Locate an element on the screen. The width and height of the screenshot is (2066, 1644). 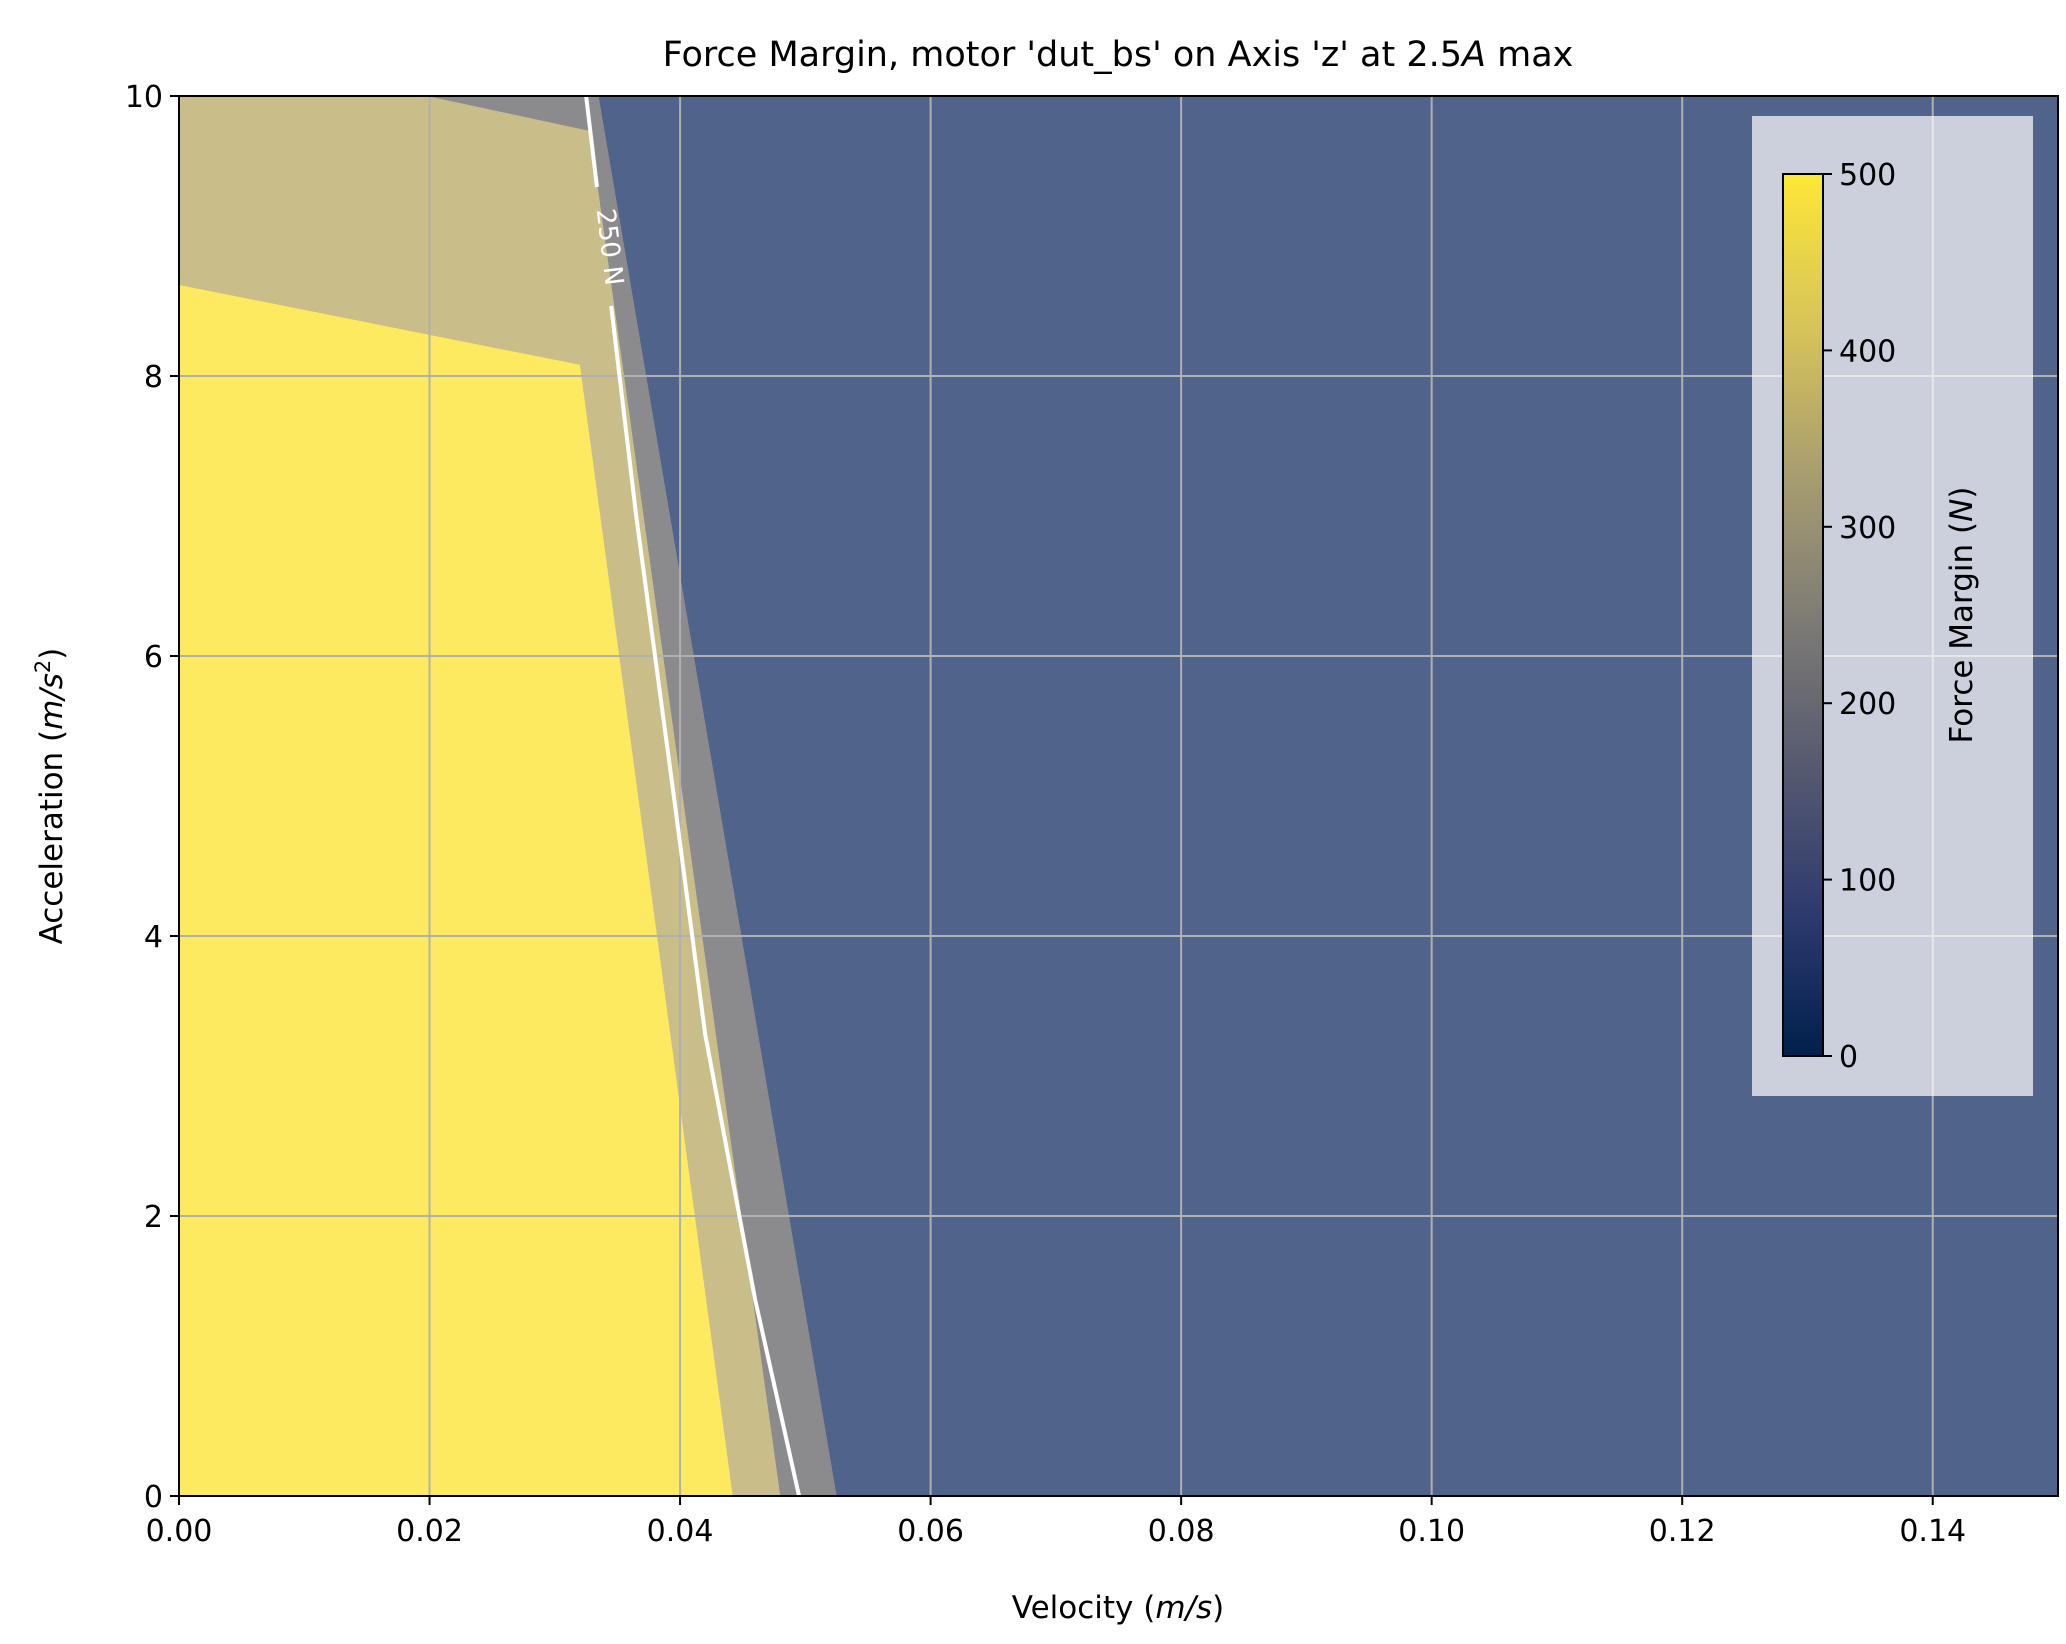
x-tick-label: 0.02 is located at coordinates (429, 1531).